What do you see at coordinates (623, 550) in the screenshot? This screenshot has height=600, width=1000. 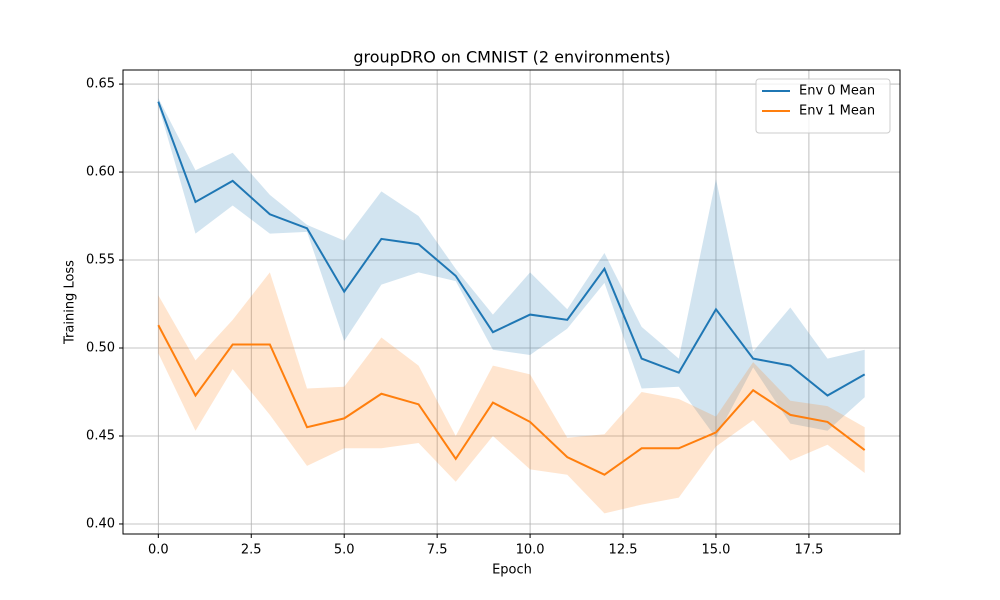 I see `x-tick-label: 12.5` at bounding box center [623, 550].